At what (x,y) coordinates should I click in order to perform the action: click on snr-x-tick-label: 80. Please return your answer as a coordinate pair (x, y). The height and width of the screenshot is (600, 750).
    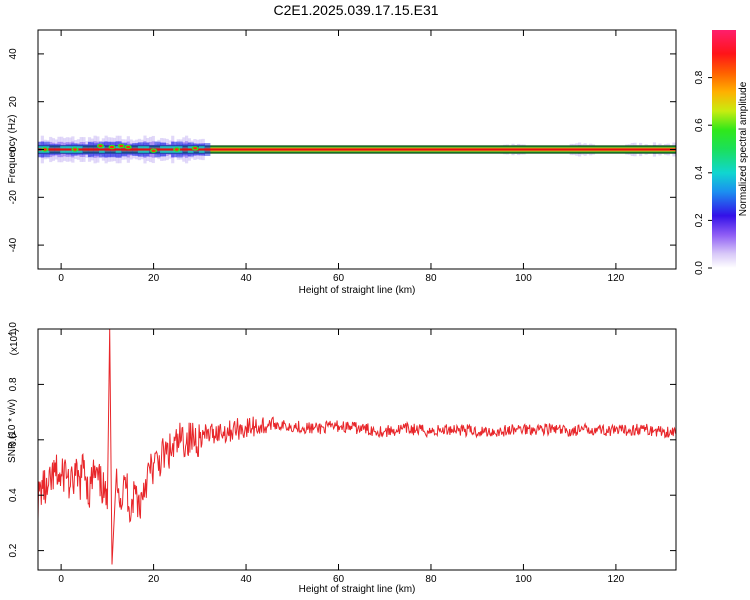
    Looking at the image, I should click on (431, 579).